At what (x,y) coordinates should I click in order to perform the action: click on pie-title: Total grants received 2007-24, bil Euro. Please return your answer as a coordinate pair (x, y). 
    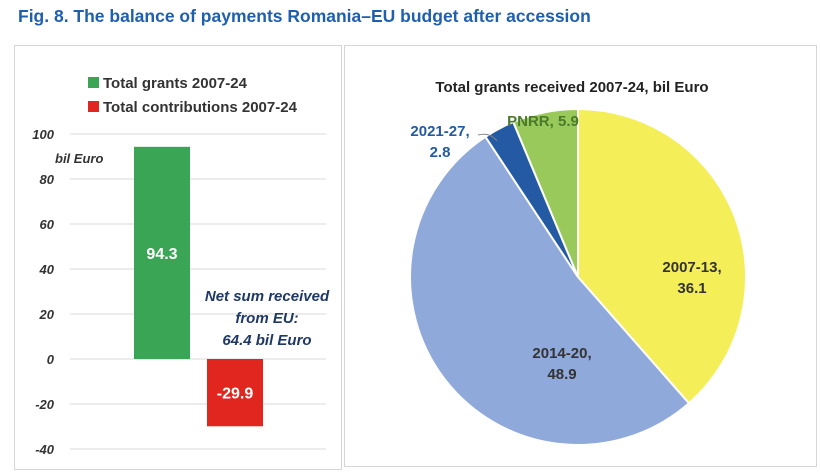
    Looking at the image, I should click on (571, 87).